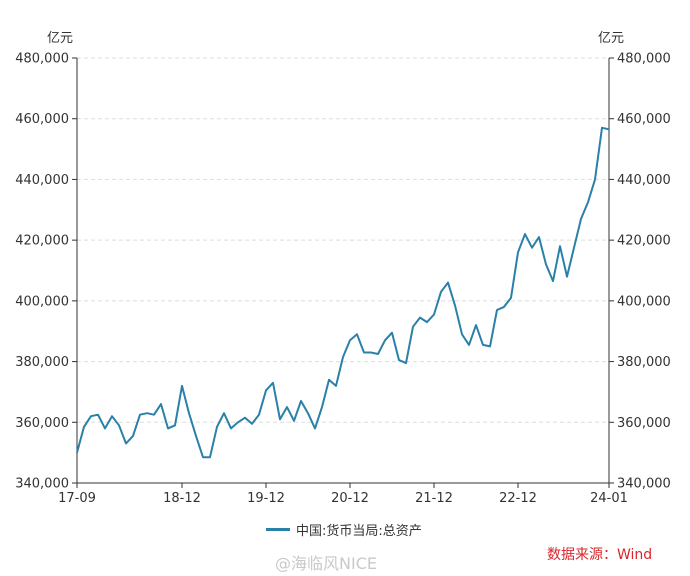 Image resolution: width=690 pixels, height=576 pixels. Describe the element at coordinates (644, 484) in the screenshot. I see `y-tick-label-right: 340,000` at that location.